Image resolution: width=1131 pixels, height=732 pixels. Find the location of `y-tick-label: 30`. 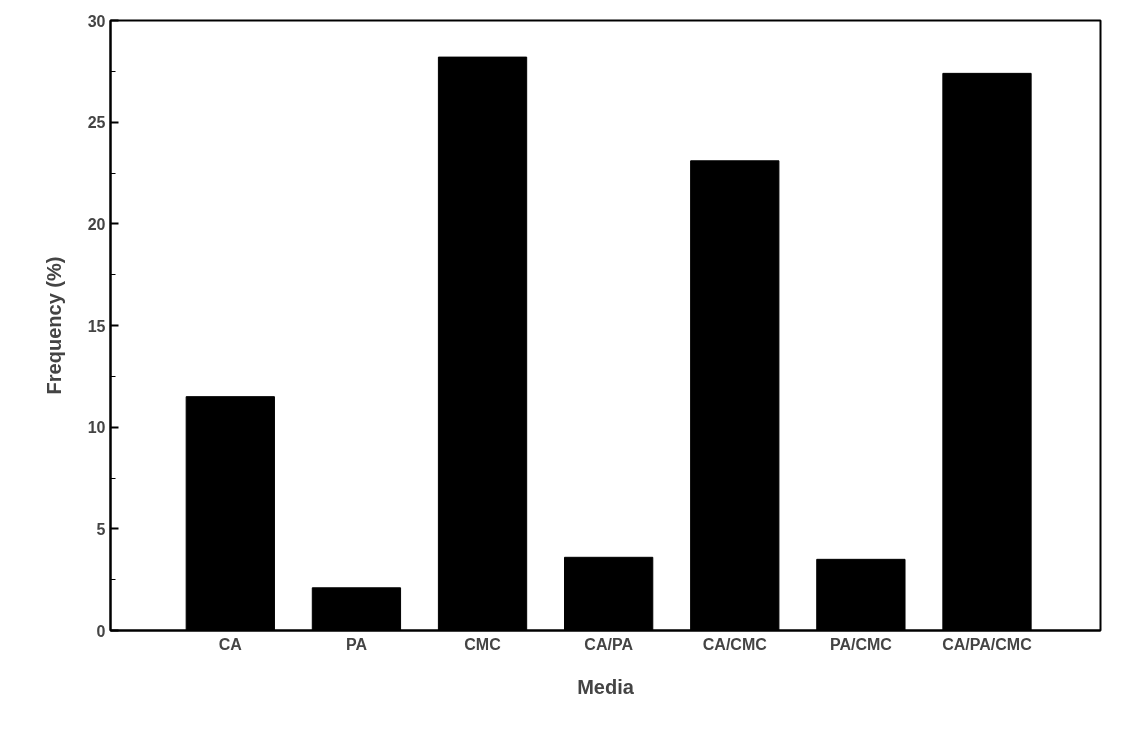

y-tick-label: 30 is located at coordinates (96, 21).